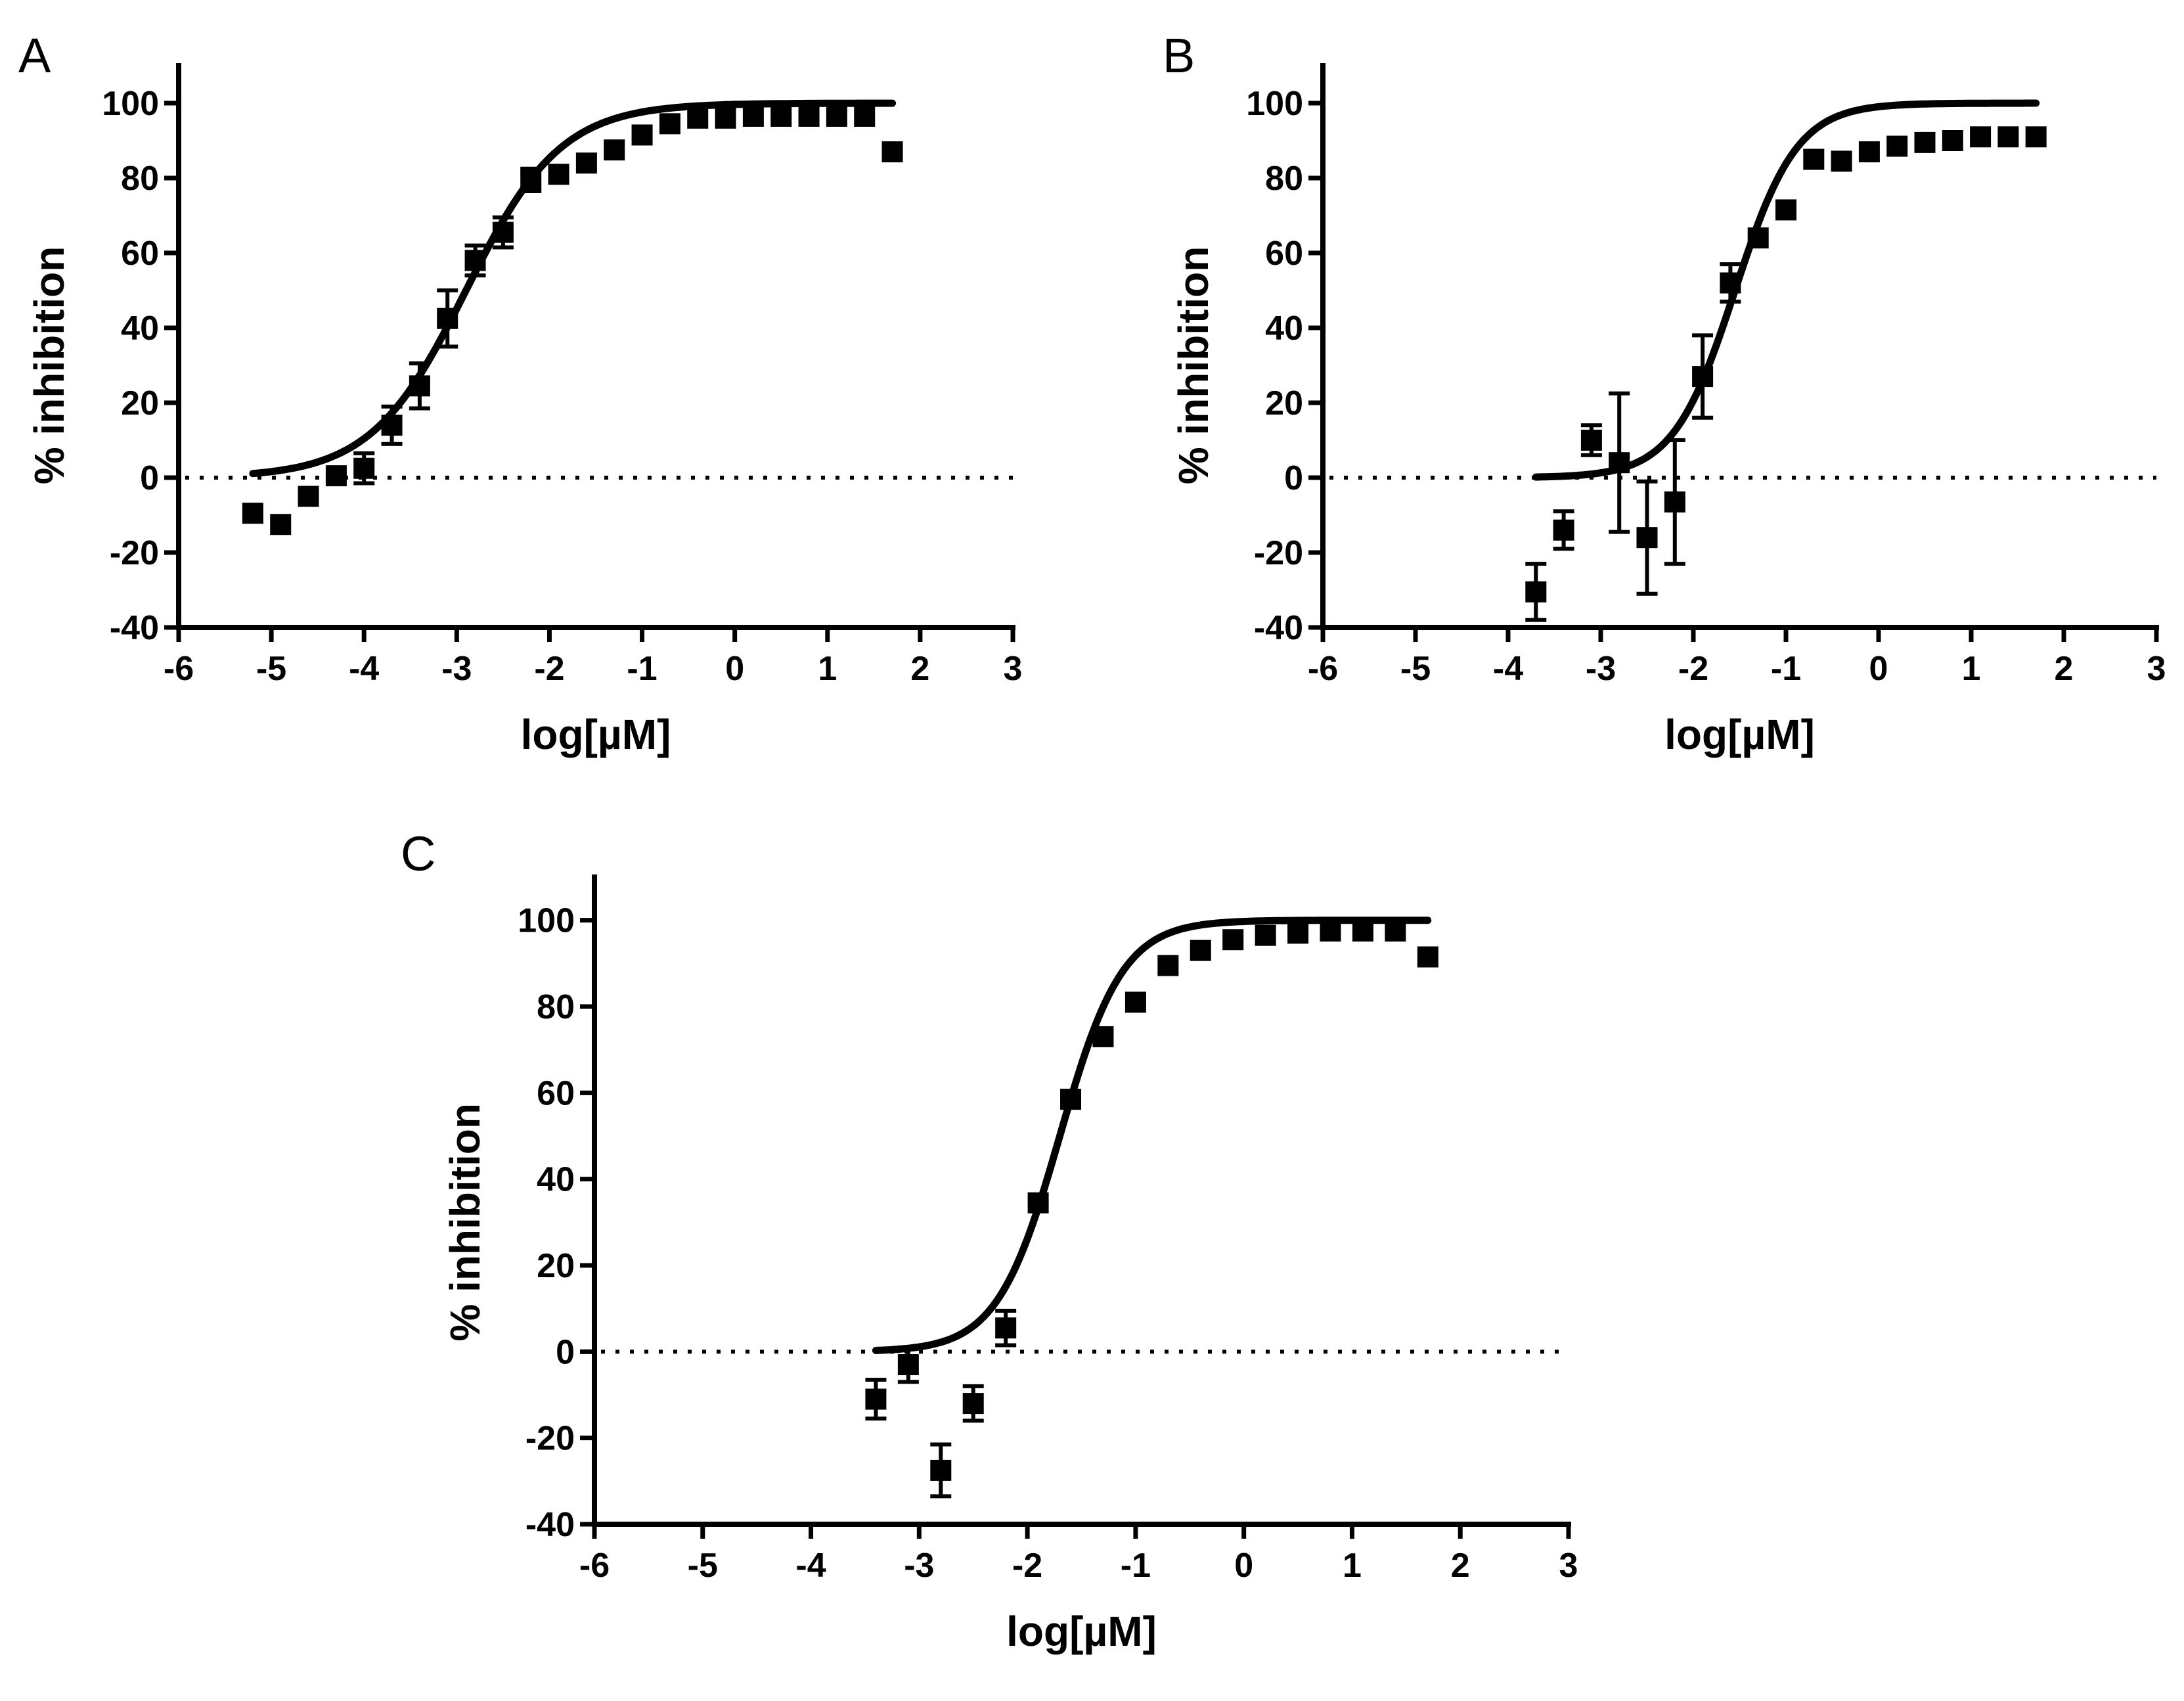 The image size is (2184, 1701). Describe the element at coordinates (1179, 55) in the screenshot. I see `panel-letter: B` at that location.